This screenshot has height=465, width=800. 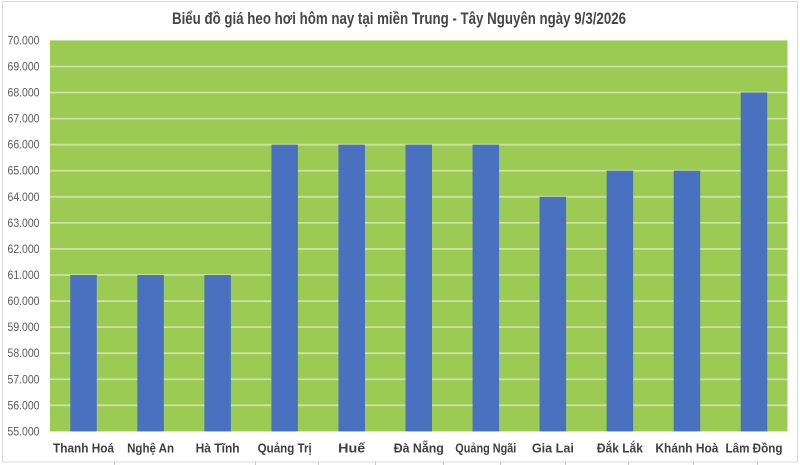 What do you see at coordinates (620, 448) in the screenshot?
I see `svg-text: Đắk Lắk` at bounding box center [620, 448].